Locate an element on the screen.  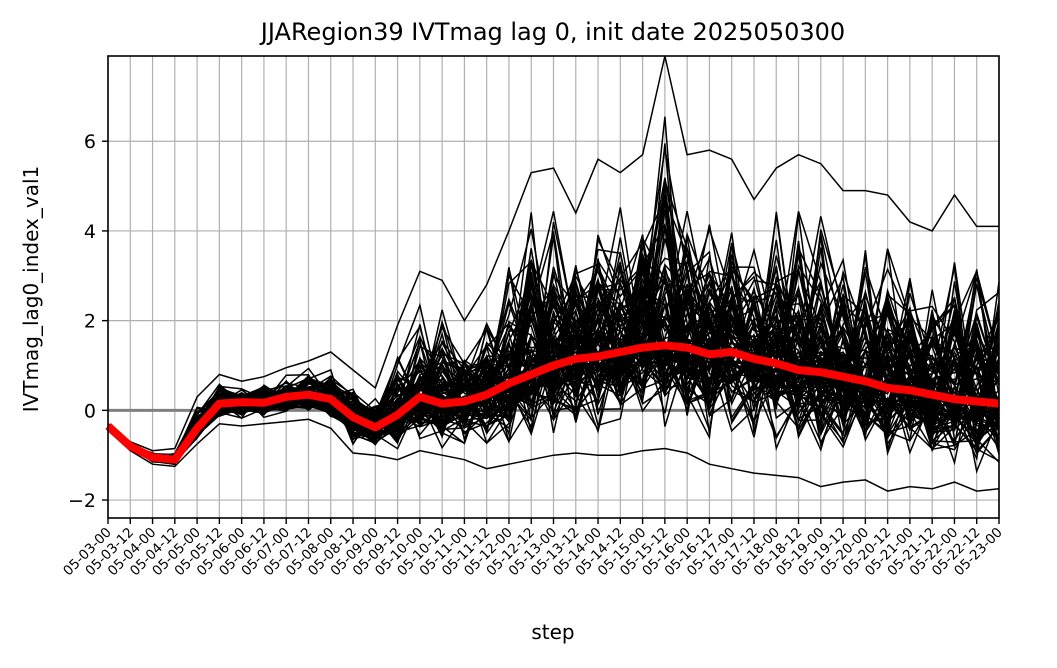
y-tick-label: 2 is located at coordinates (90, 322).